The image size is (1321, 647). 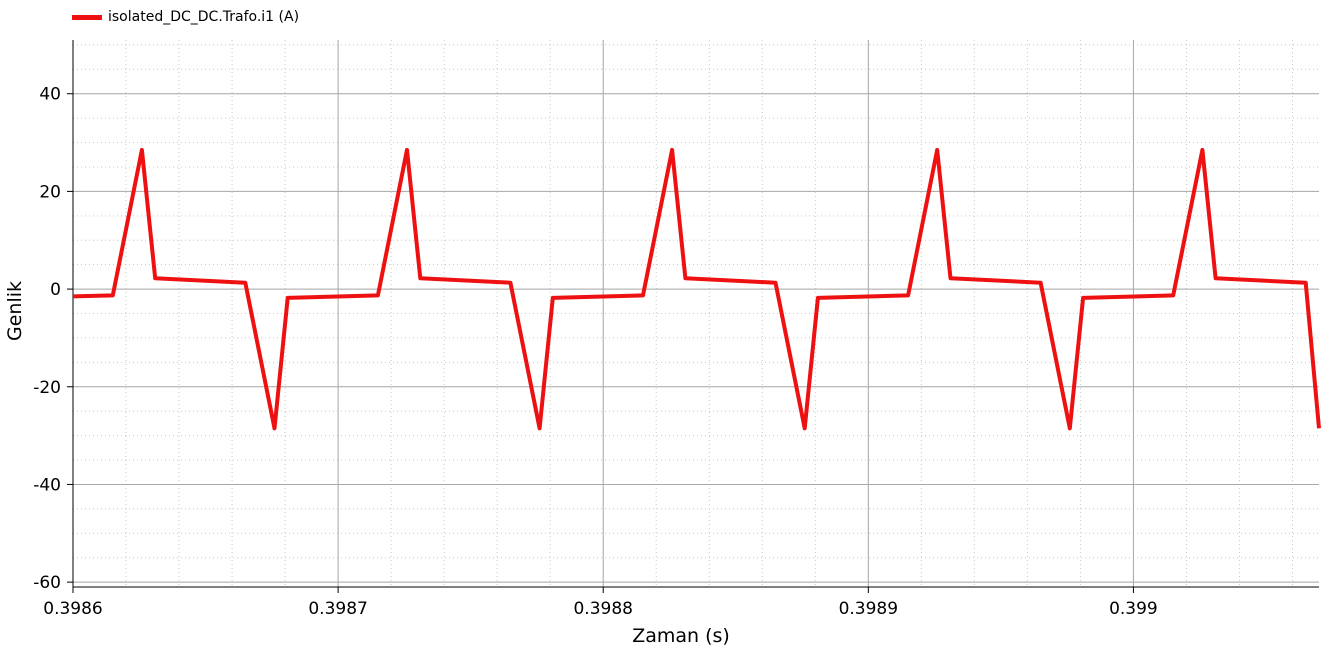 I want to click on x-tick-label: 0.3989, so click(x=868, y=609).